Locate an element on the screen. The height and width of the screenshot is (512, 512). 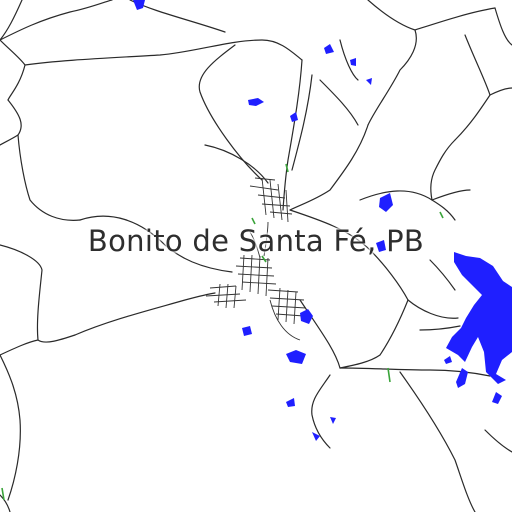
place-label: Bonito de Santa Fé, PB is located at coordinates (256, 241).